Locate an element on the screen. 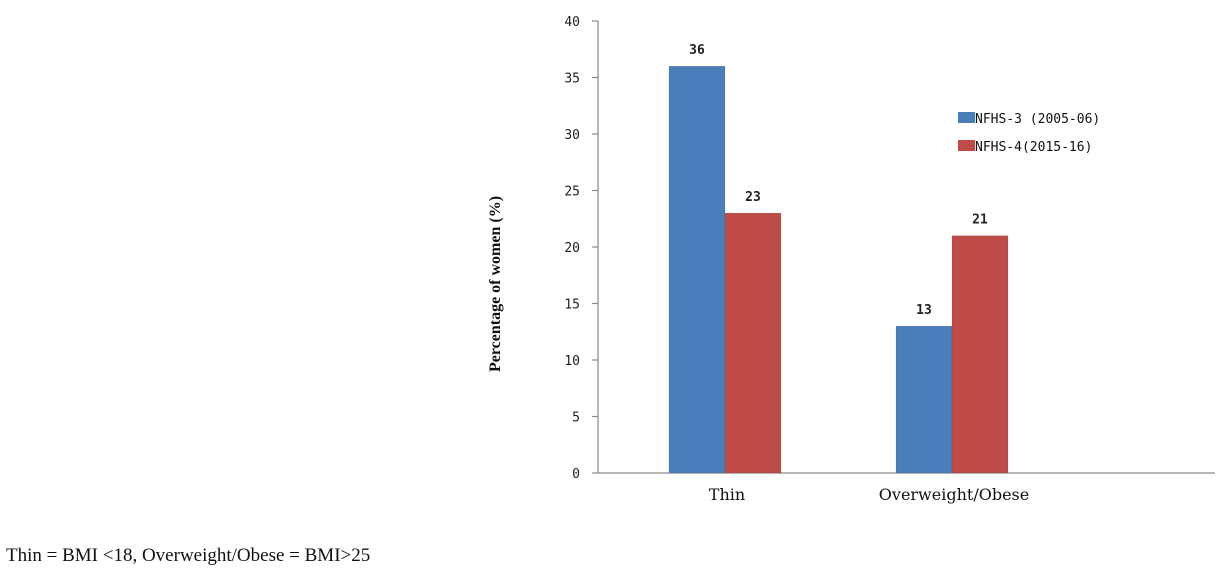 Image resolution: width=1229 pixels, height=574 pixels. chart-legend: NFHS-3 (2005-06) NFHS-4(2015-16) is located at coordinates (1029, 133).